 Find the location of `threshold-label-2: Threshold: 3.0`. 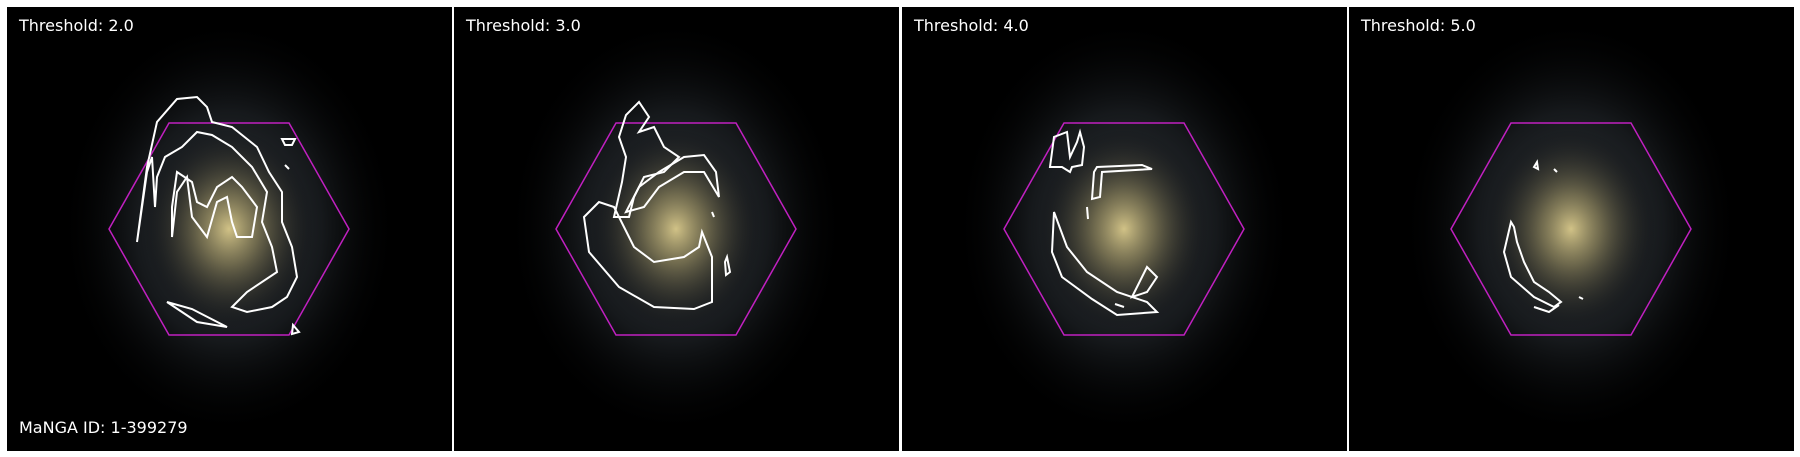

threshold-label-2: Threshold: 3.0 is located at coordinates (523, 25).